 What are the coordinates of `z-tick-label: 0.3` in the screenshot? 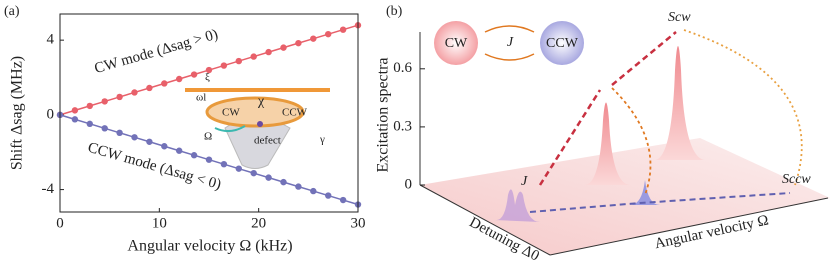 It's located at (402, 126).